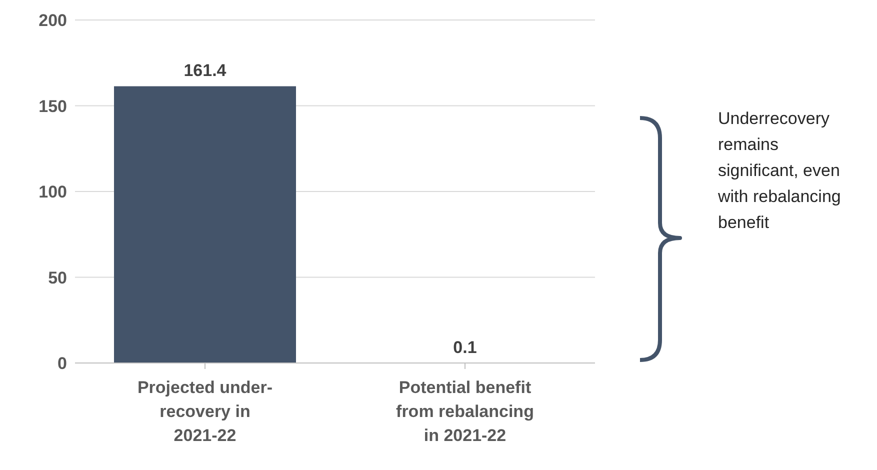 The height and width of the screenshot is (470, 877). I want to click on y-tick-label: 0, so click(62, 364).